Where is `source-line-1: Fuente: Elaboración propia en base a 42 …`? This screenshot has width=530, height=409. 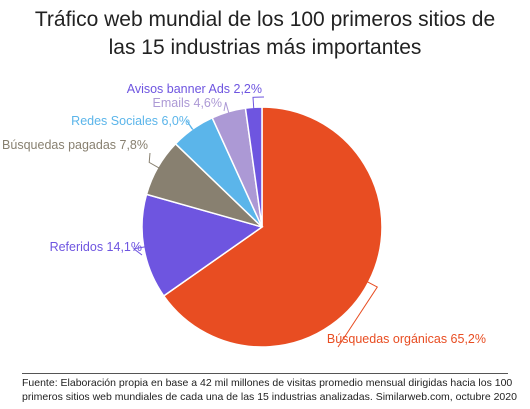
source-line-1: Fuente: Elaboración propia en base a 42 … is located at coordinates (267, 383).